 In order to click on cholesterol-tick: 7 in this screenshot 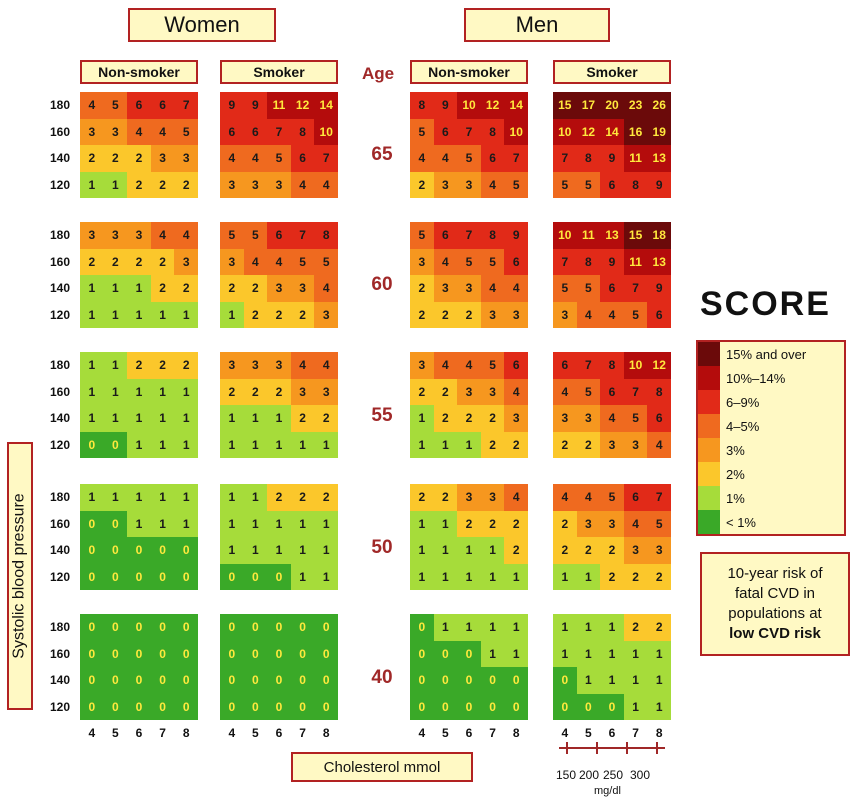, I will do `click(635, 733)`.